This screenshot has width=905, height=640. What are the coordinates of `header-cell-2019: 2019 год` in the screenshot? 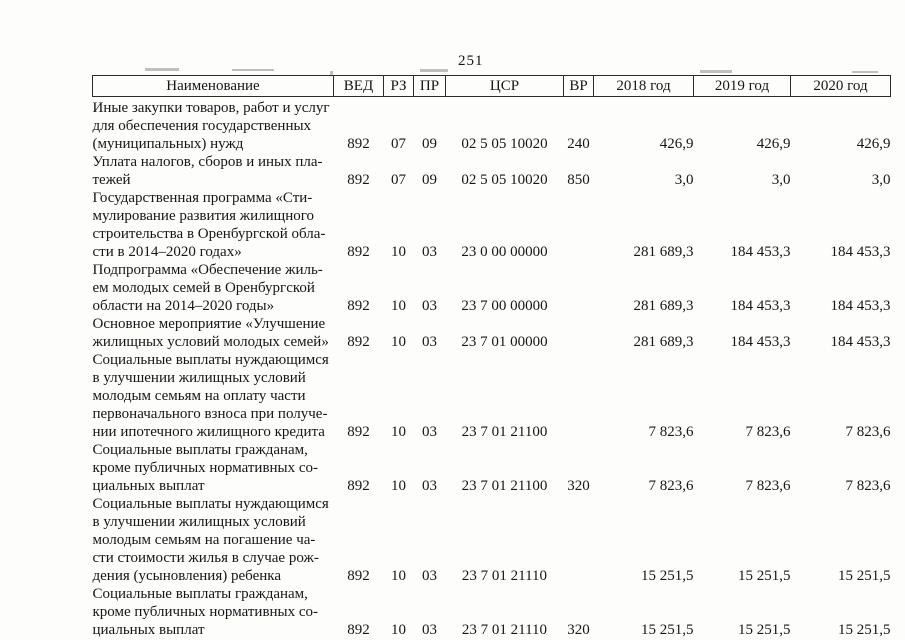 It's located at (742, 86).